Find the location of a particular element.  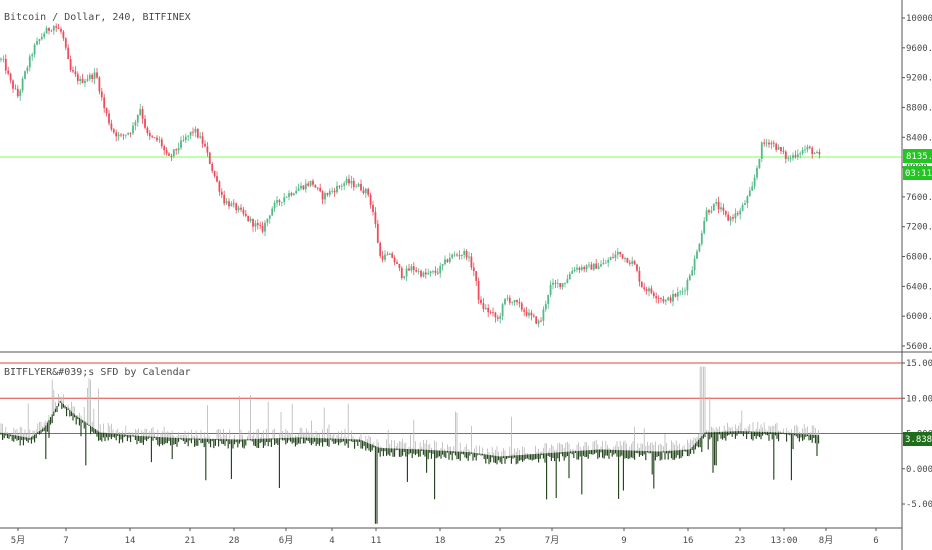

time-tick-label: 23 is located at coordinates (740, 541).